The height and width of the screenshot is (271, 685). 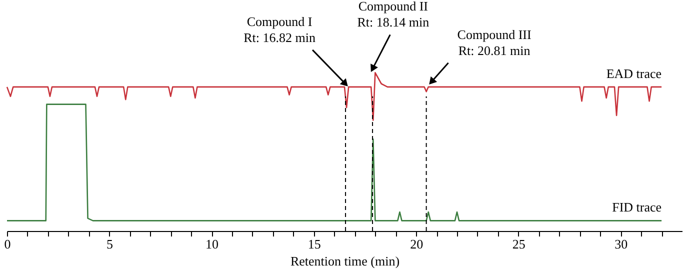 What do you see at coordinates (212, 244) in the screenshot?
I see `x-tick-label: 10` at bounding box center [212, 244].